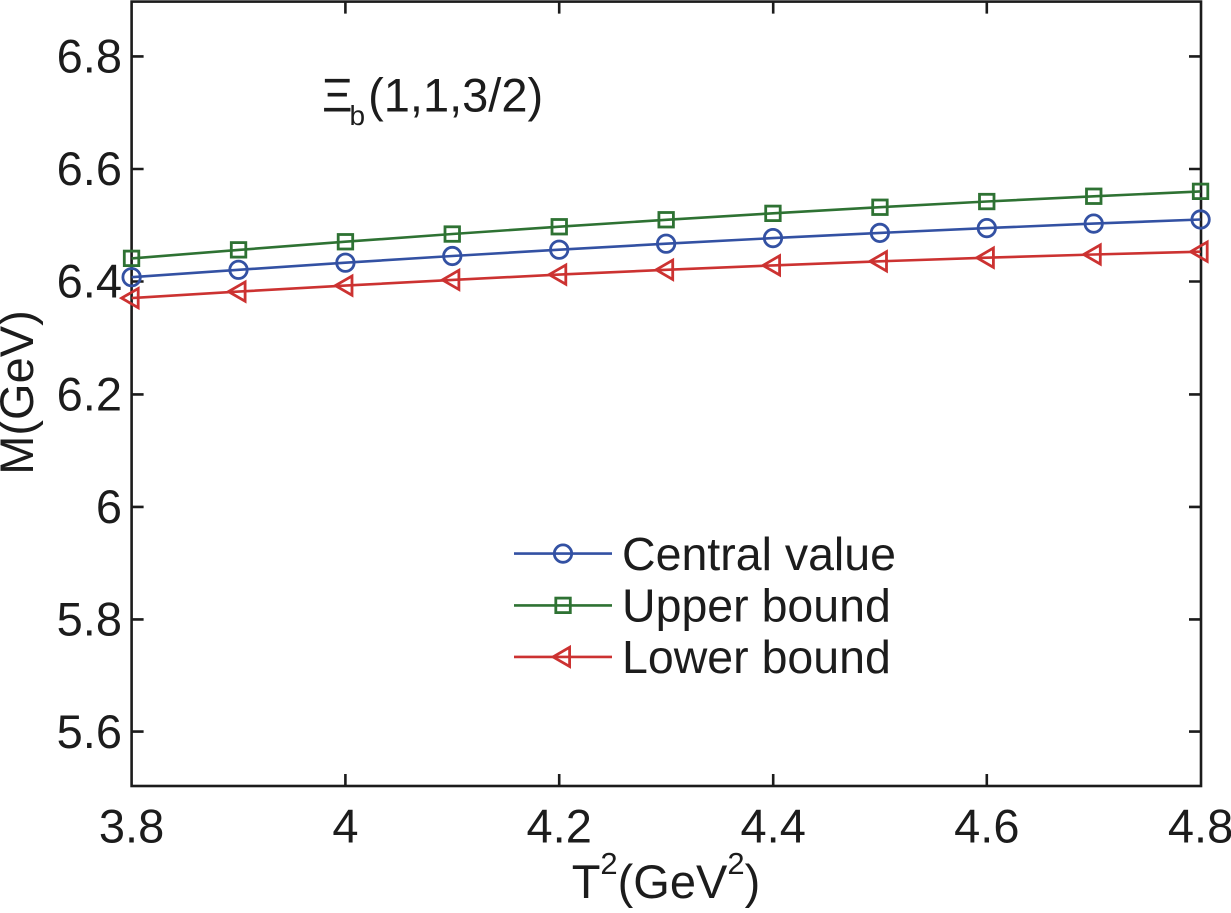 The width and height of the screenshot is (1231, 913). What do you see at coordinates (109, 506) in the screenshot?
I see `svg-text: 6` at bounding box center [109, 506].